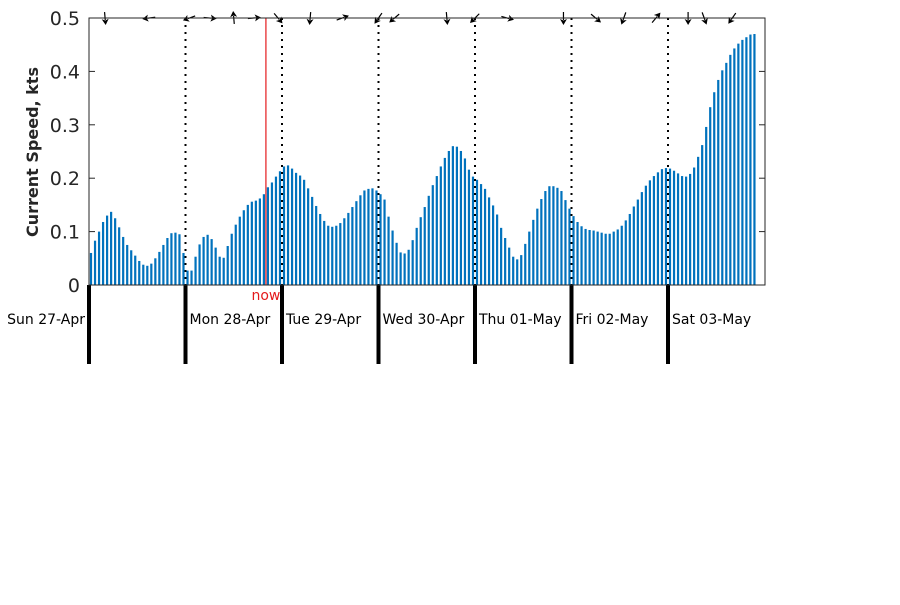 Image resolution: width=900 pixels, height=605 pixels. Describe the element at coordinates (65, 126) in the screenshot. I see `y-tick-label: 0.3` at that location.